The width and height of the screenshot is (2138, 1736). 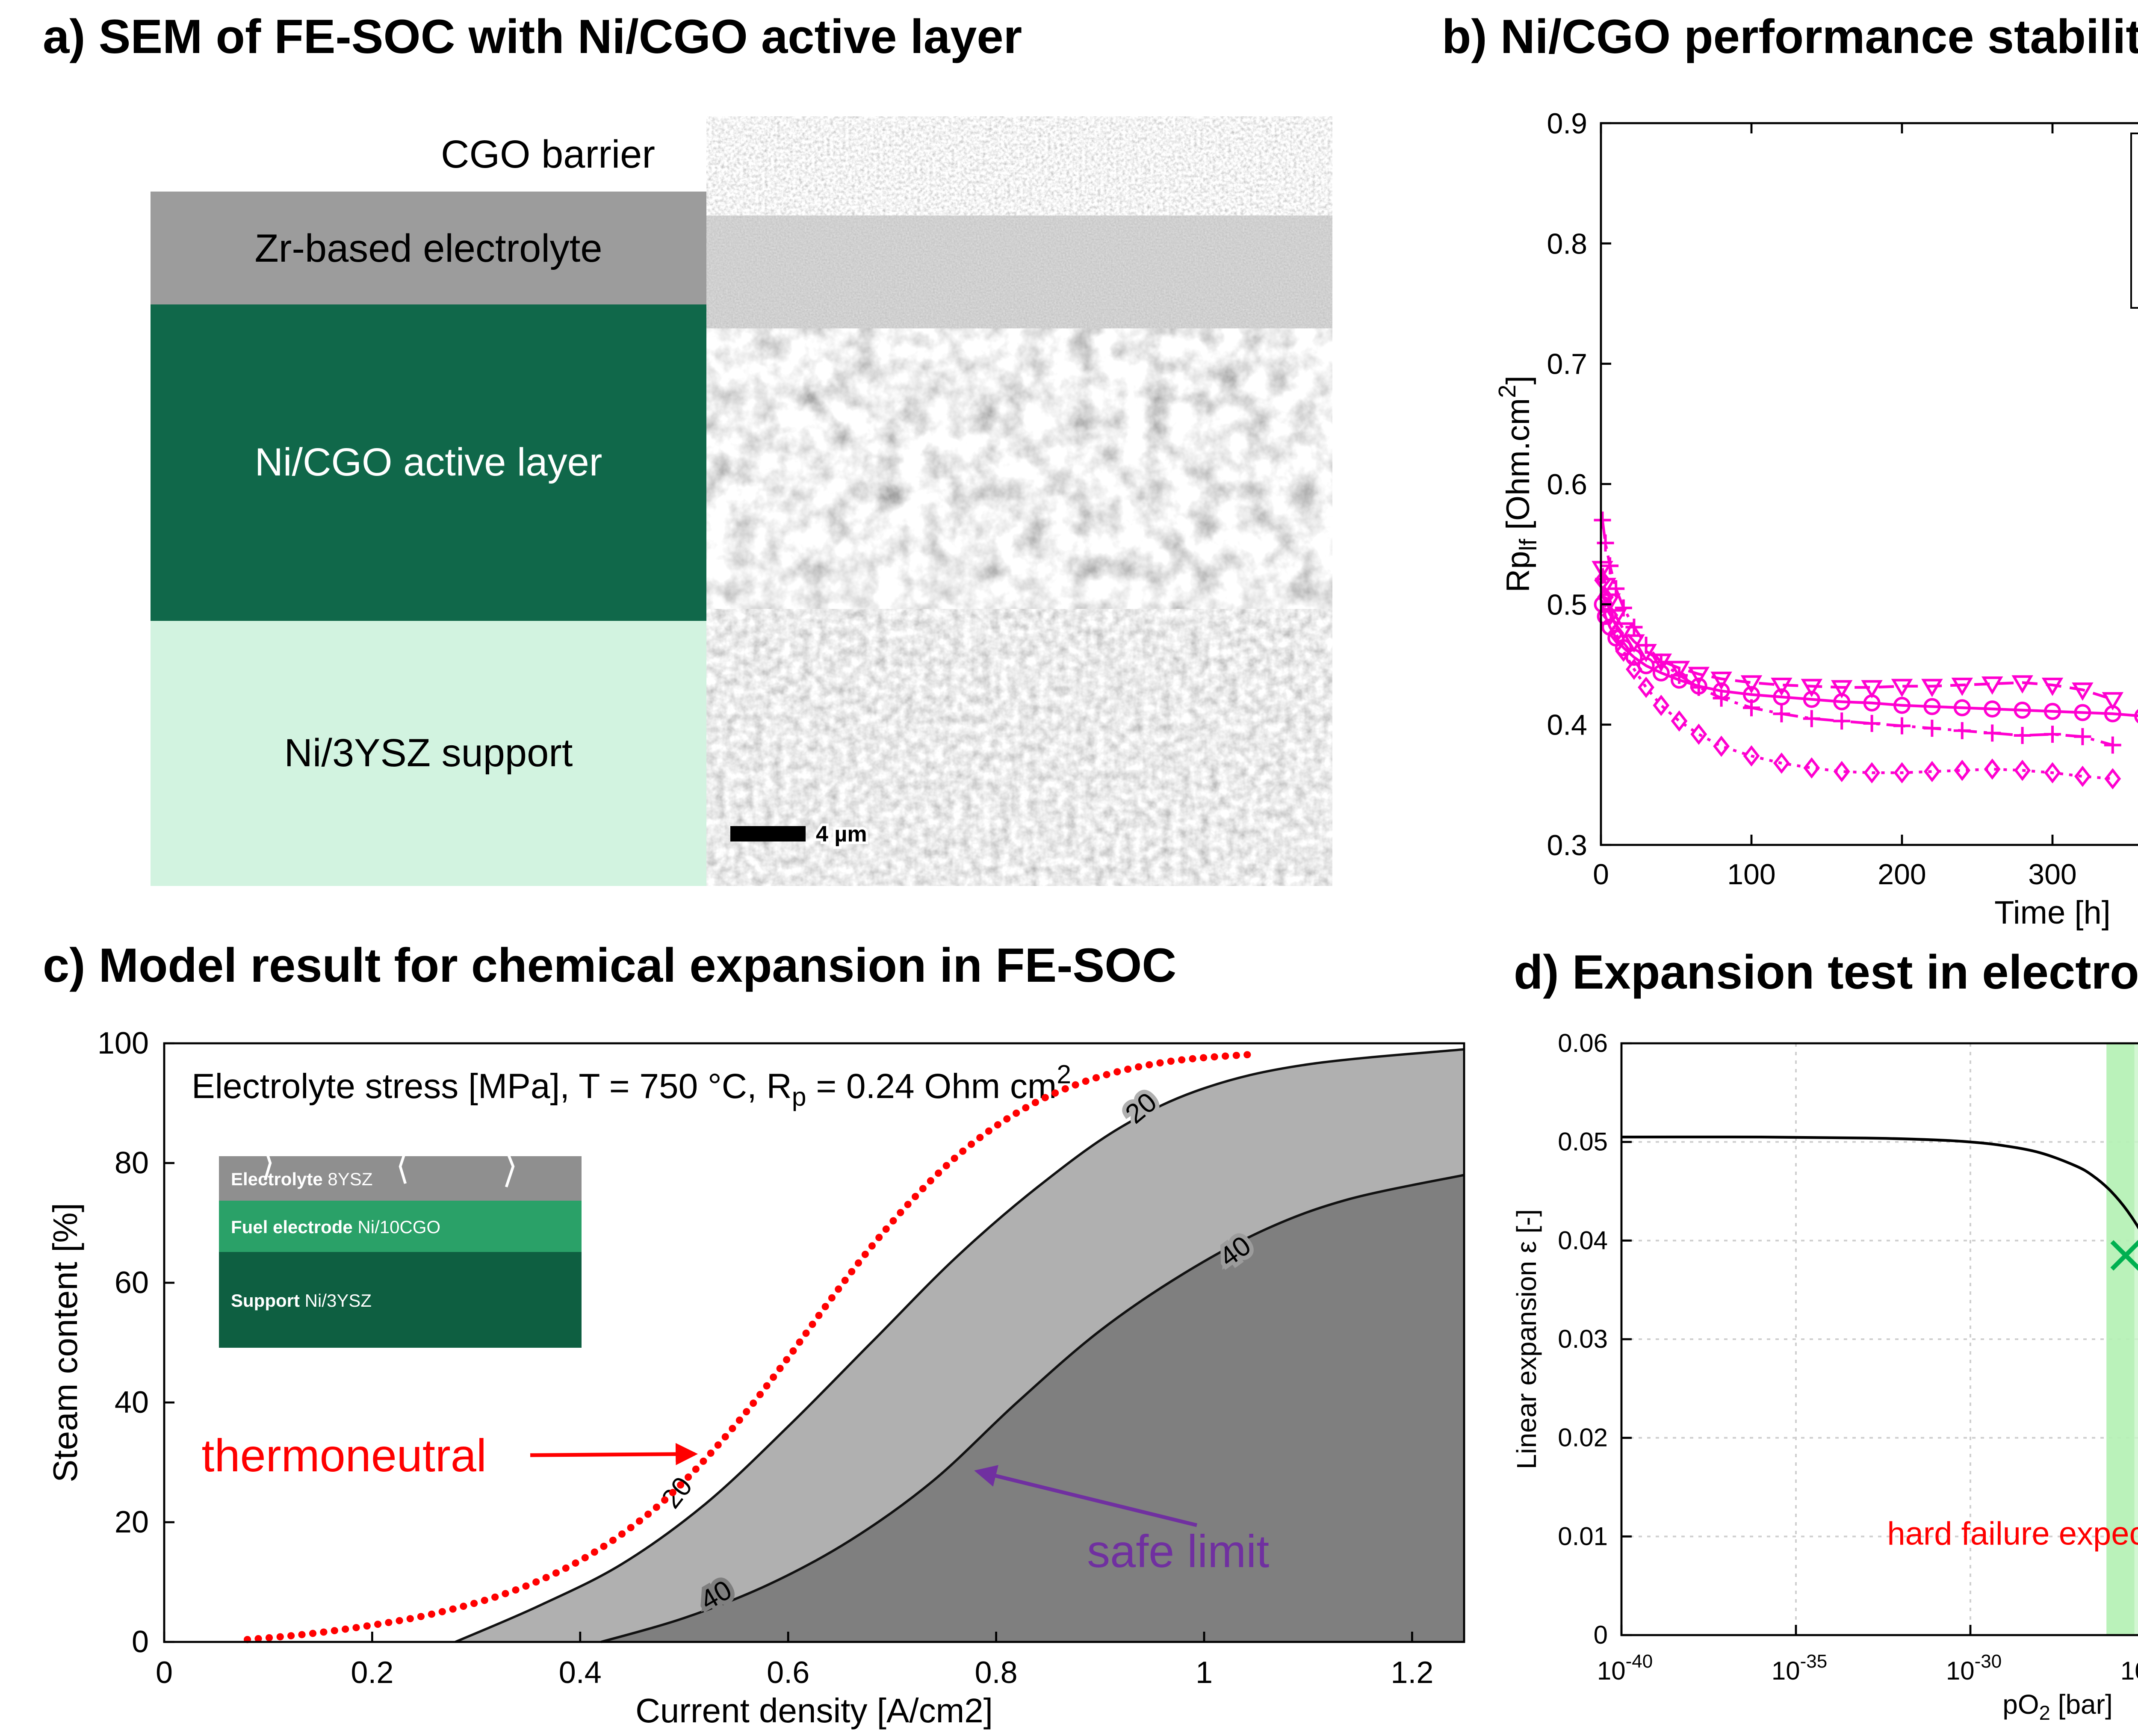 I want to click on layer-cgo-barrier: CGO barrier, so click(x=428, y=154).